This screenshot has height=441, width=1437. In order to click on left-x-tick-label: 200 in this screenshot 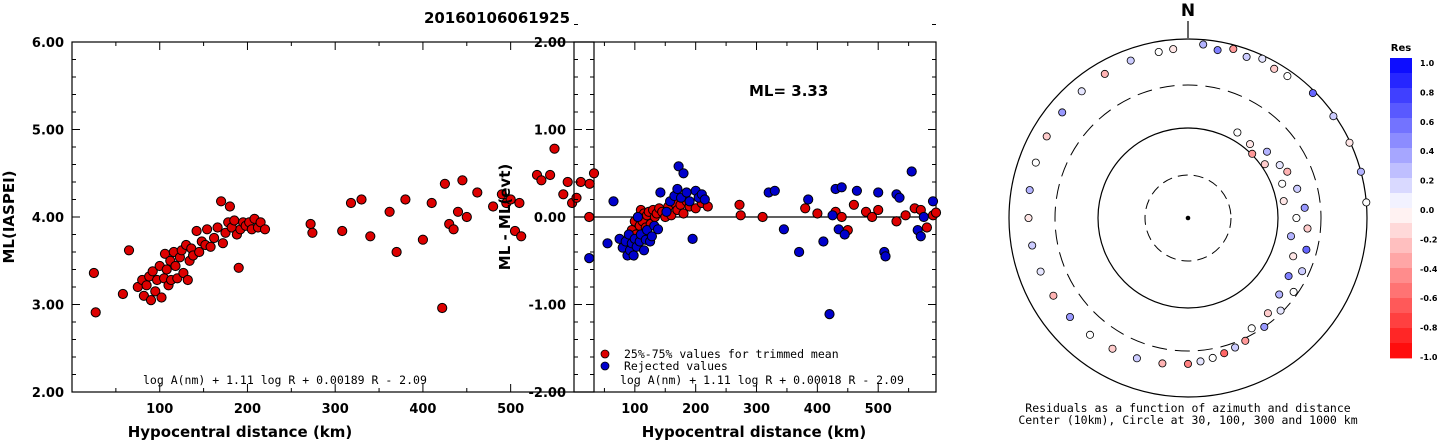, I will do `click(247, 409)`.